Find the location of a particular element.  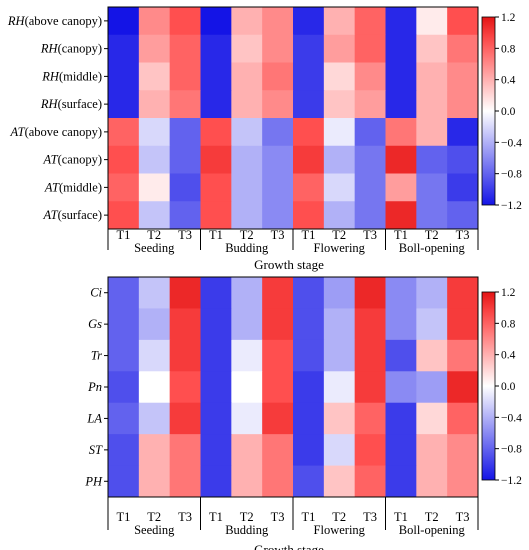

row-label: AT(above canopy) is located at coordinates (55, 132).